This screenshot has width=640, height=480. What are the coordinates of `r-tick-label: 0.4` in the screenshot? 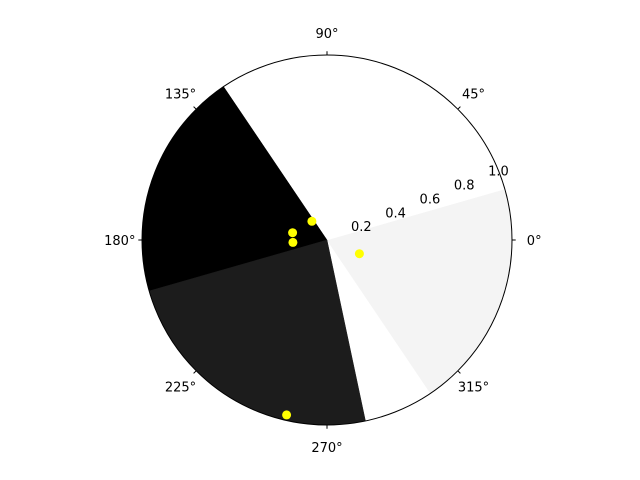 It's located at (395, 213).